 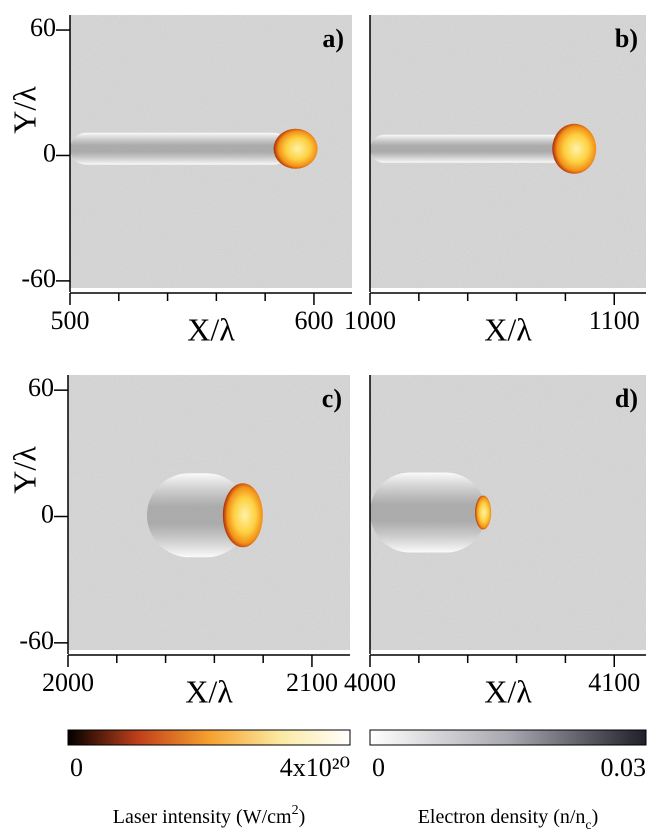 What do you see at coordinates (624, 767) in the screenshot?
I see `colorbar-tick-label: 0.03` at bounding box center [624, 767].